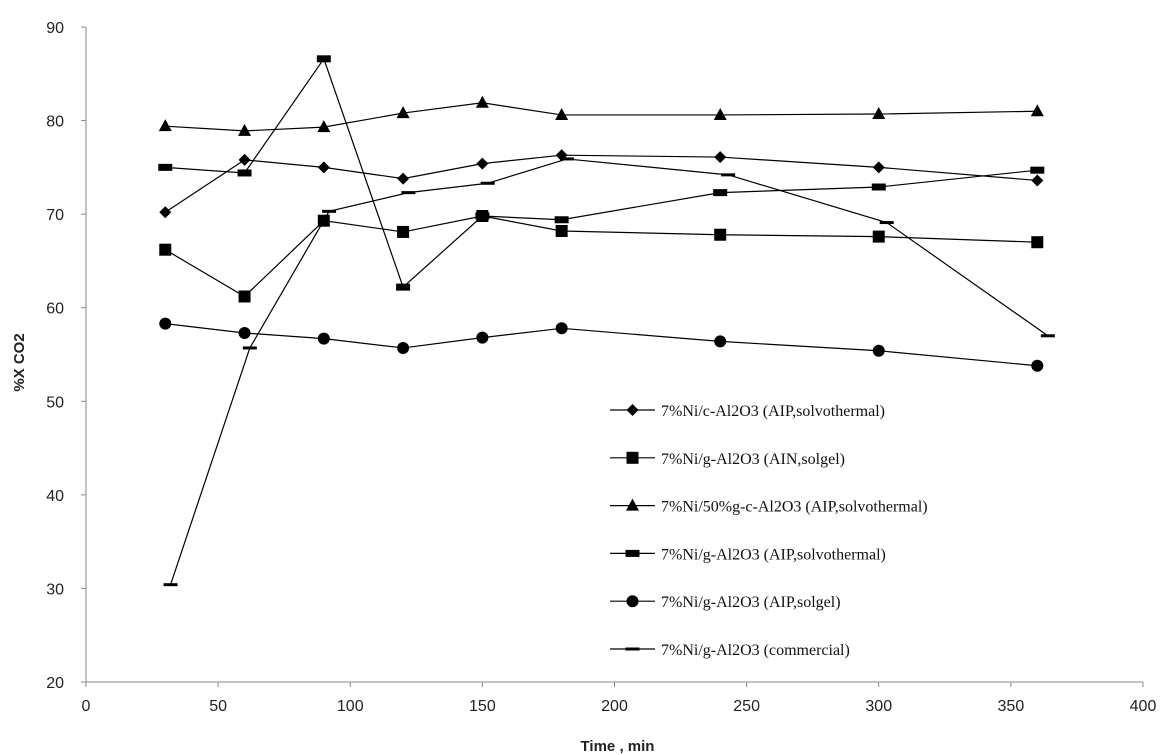  Describe the element at coordinates (751, 602) in the screenshot. I see `legend-label: 7%Ni/g-Al2O3 (AIP,solgel)` at that location.